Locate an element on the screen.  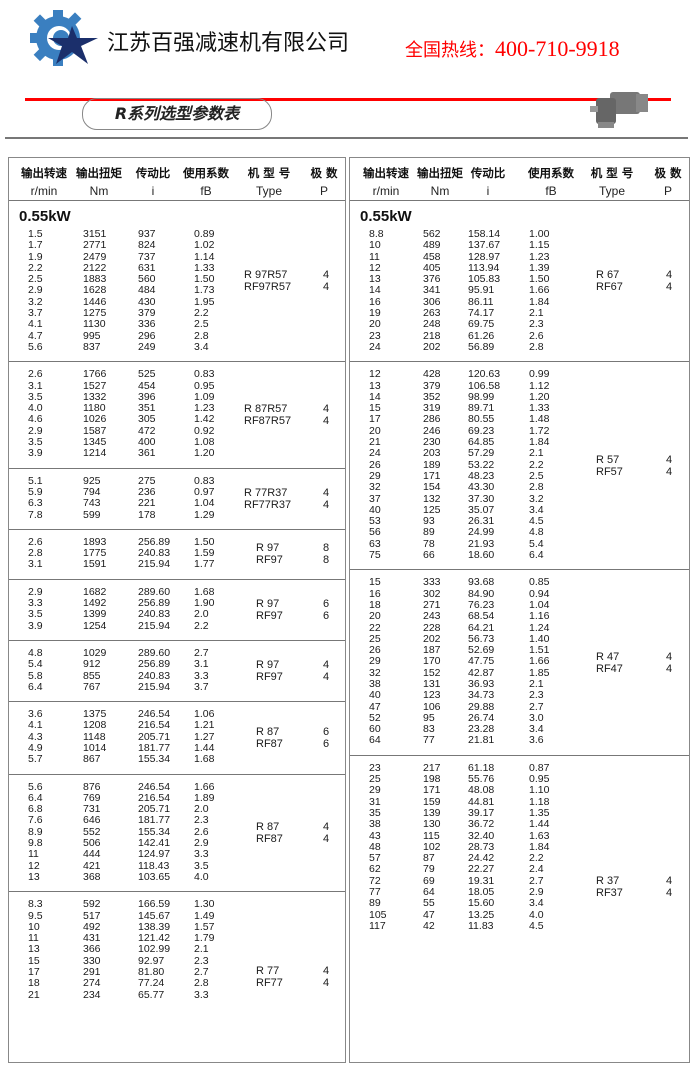
service-factor-cell: 1.84 is located at coordinates (539, 442).